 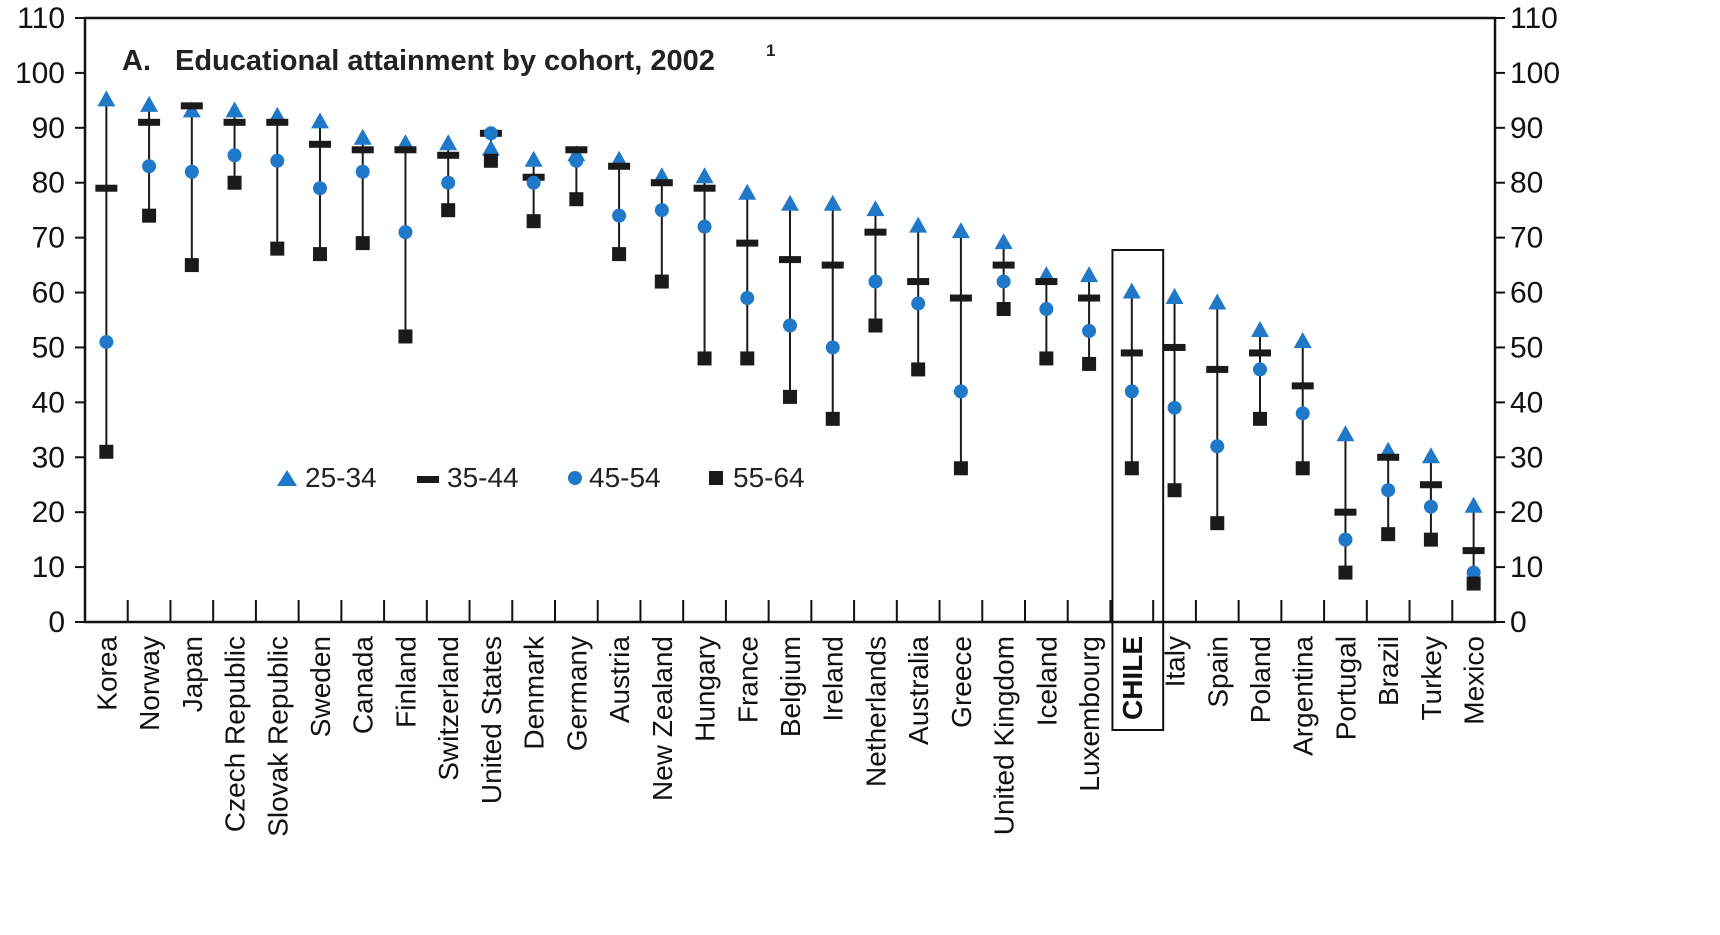 What do you see at coordinates (790, 686) in the screenshot?
I see `x-category-label: Belgium` at bounding box center [790, 686].